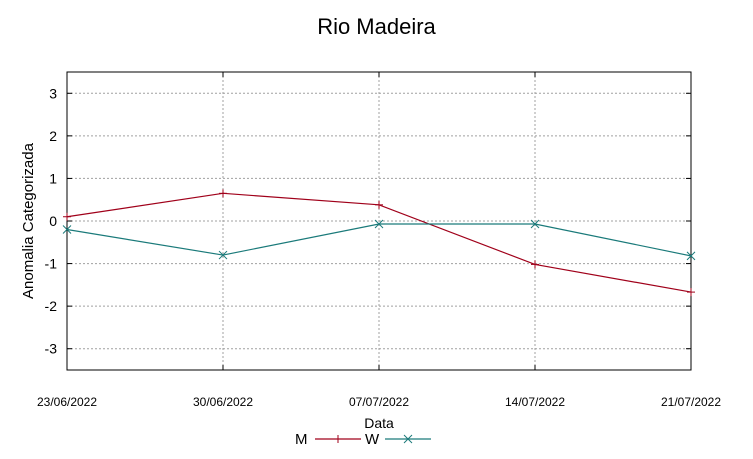  I want to click on x-tick-label: 07/07/2022, so click(379, 402).